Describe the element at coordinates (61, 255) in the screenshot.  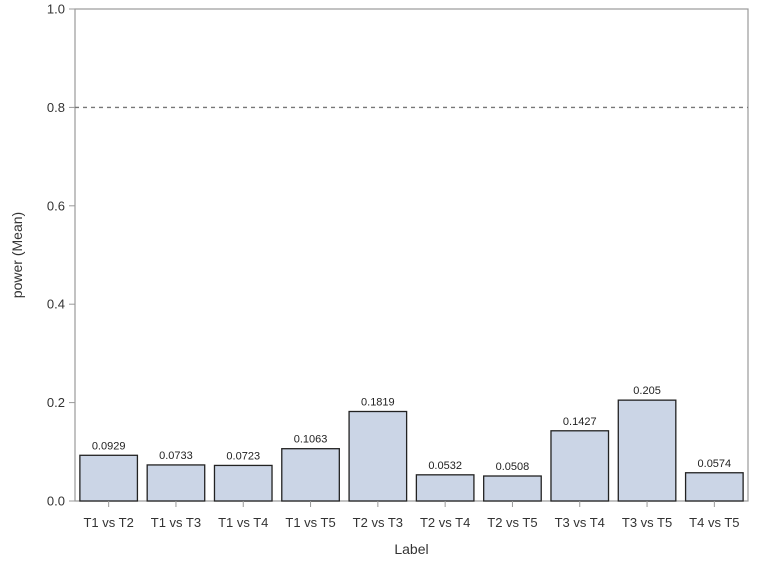
I see `y-axis: 0.0 0.2 0.4 0.6 0.8 1.0` at that location.